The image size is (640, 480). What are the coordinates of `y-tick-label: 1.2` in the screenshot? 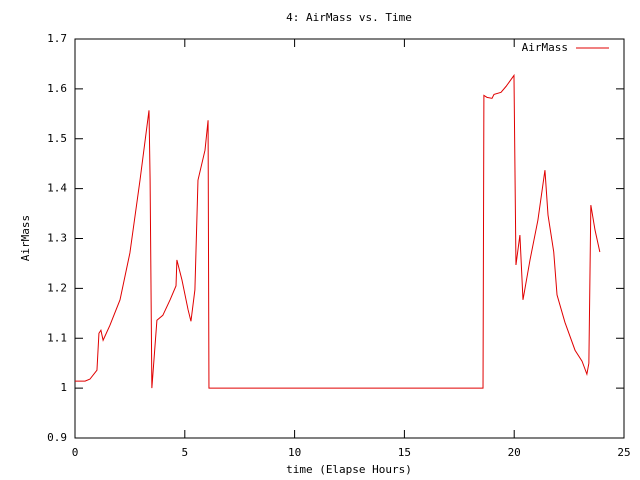 It's located at (57, 287).